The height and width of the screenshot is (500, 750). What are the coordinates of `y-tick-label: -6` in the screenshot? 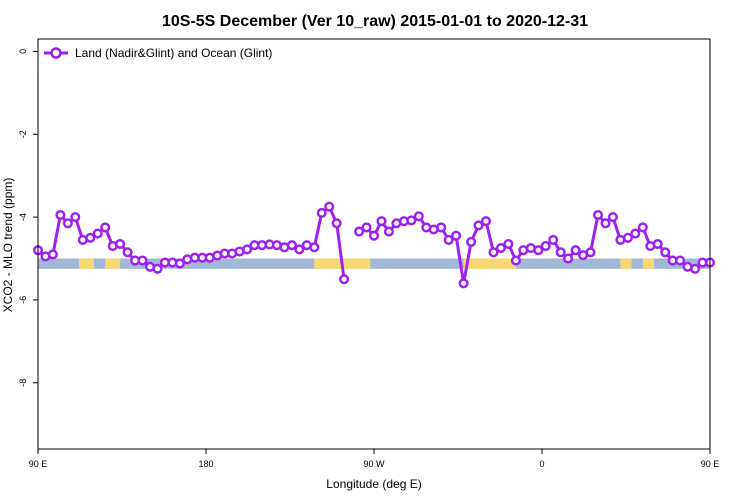 It's located at (23, 300).